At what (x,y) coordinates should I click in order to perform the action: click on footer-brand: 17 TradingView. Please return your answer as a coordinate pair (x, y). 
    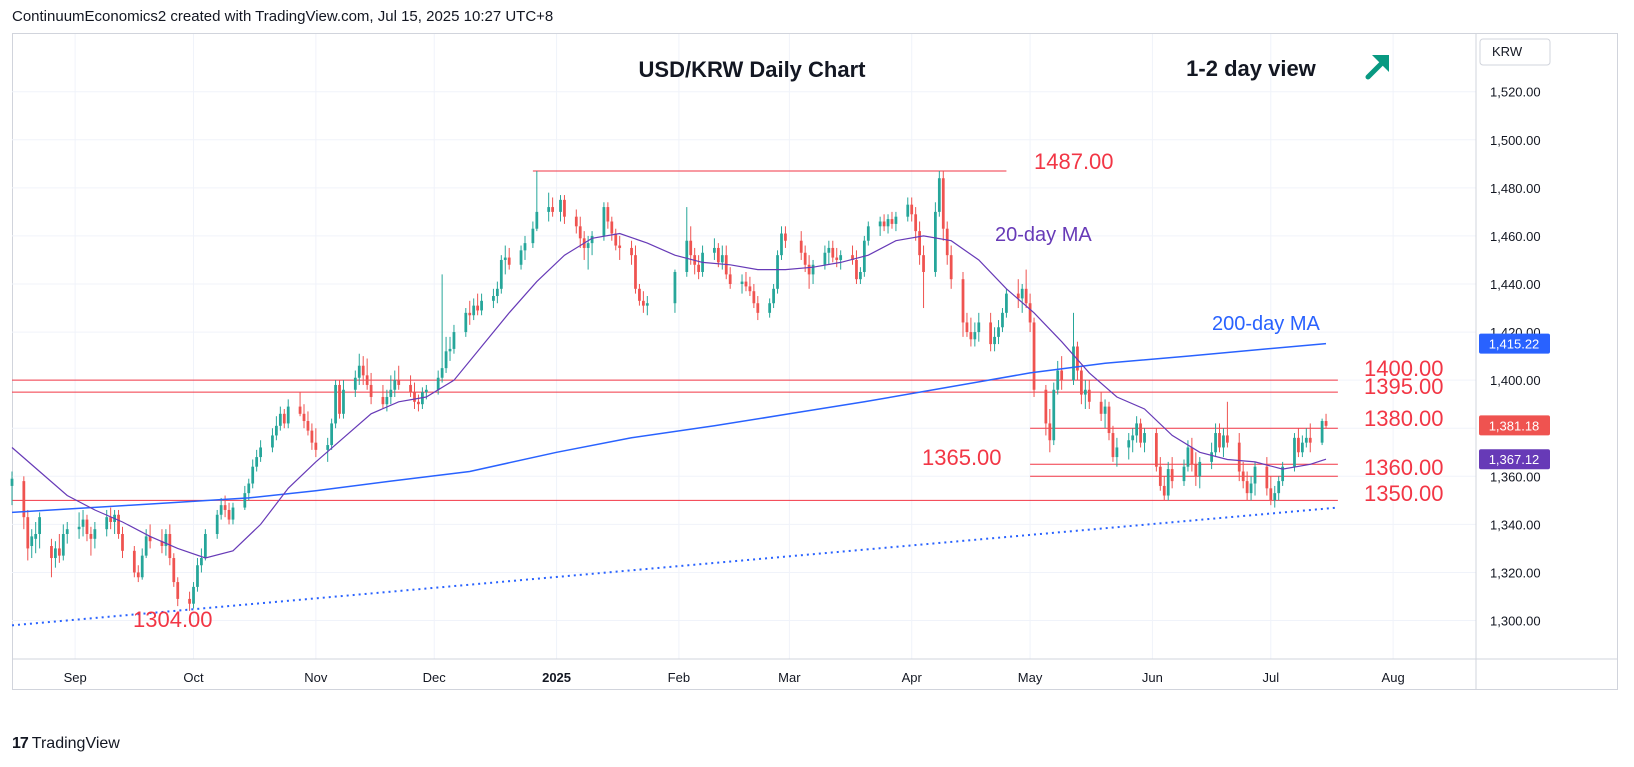
    Looking at the image, I should click on (66, 744).